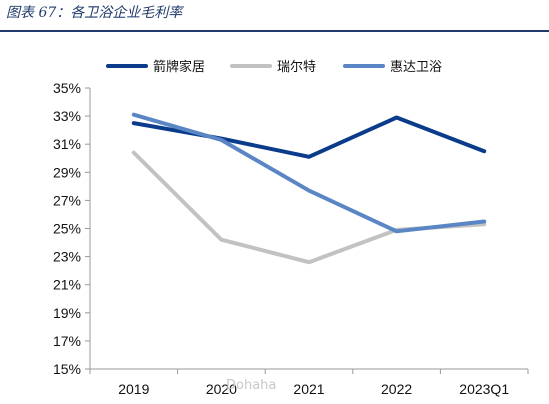  I want to click on watermark-text: Dohaha, so click(251, 385).